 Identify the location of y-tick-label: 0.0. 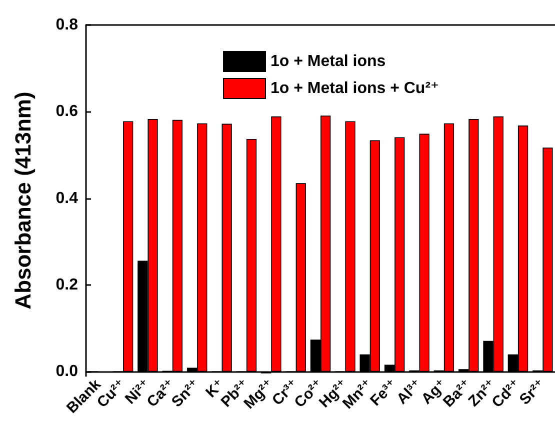
(67, 371).